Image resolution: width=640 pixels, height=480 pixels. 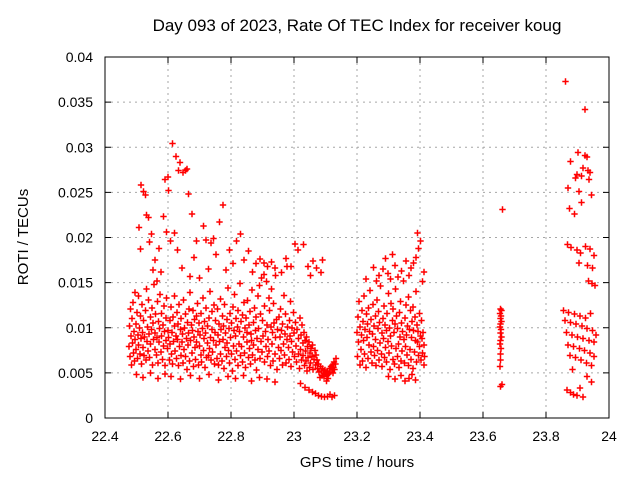 I want to click on y-tick-label: 0.03, so click(x=79, y=147).